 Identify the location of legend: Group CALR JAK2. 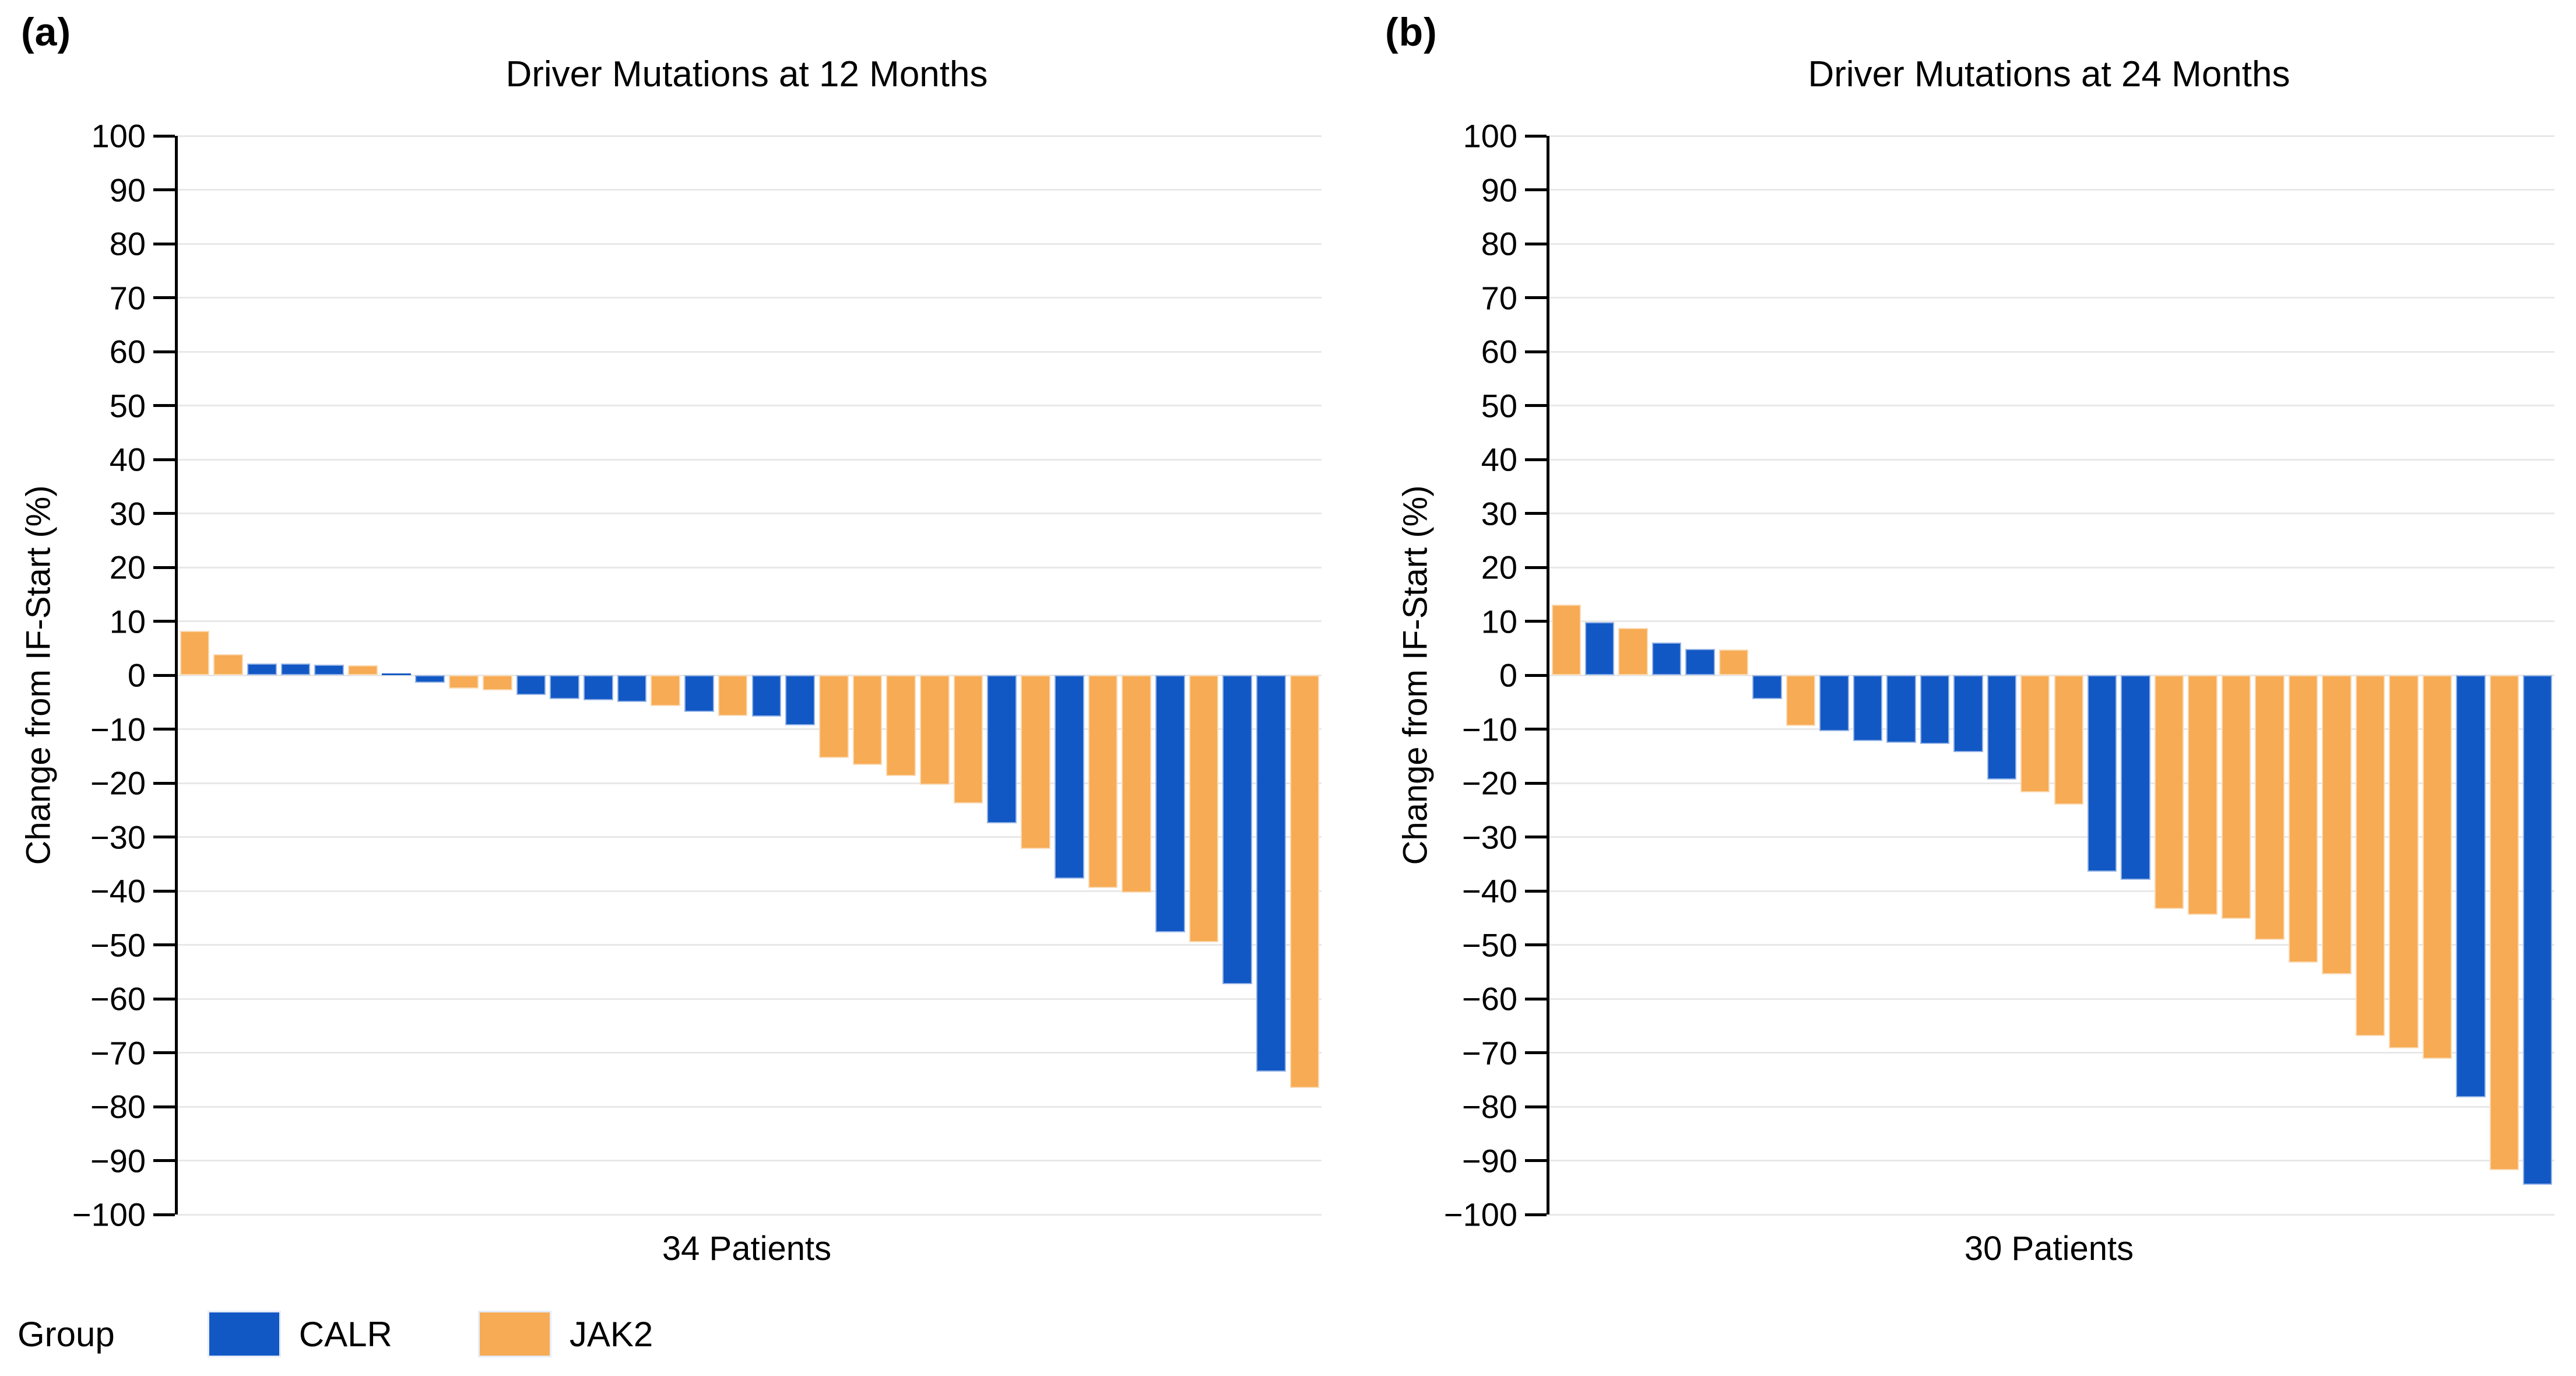
(335, 1334).